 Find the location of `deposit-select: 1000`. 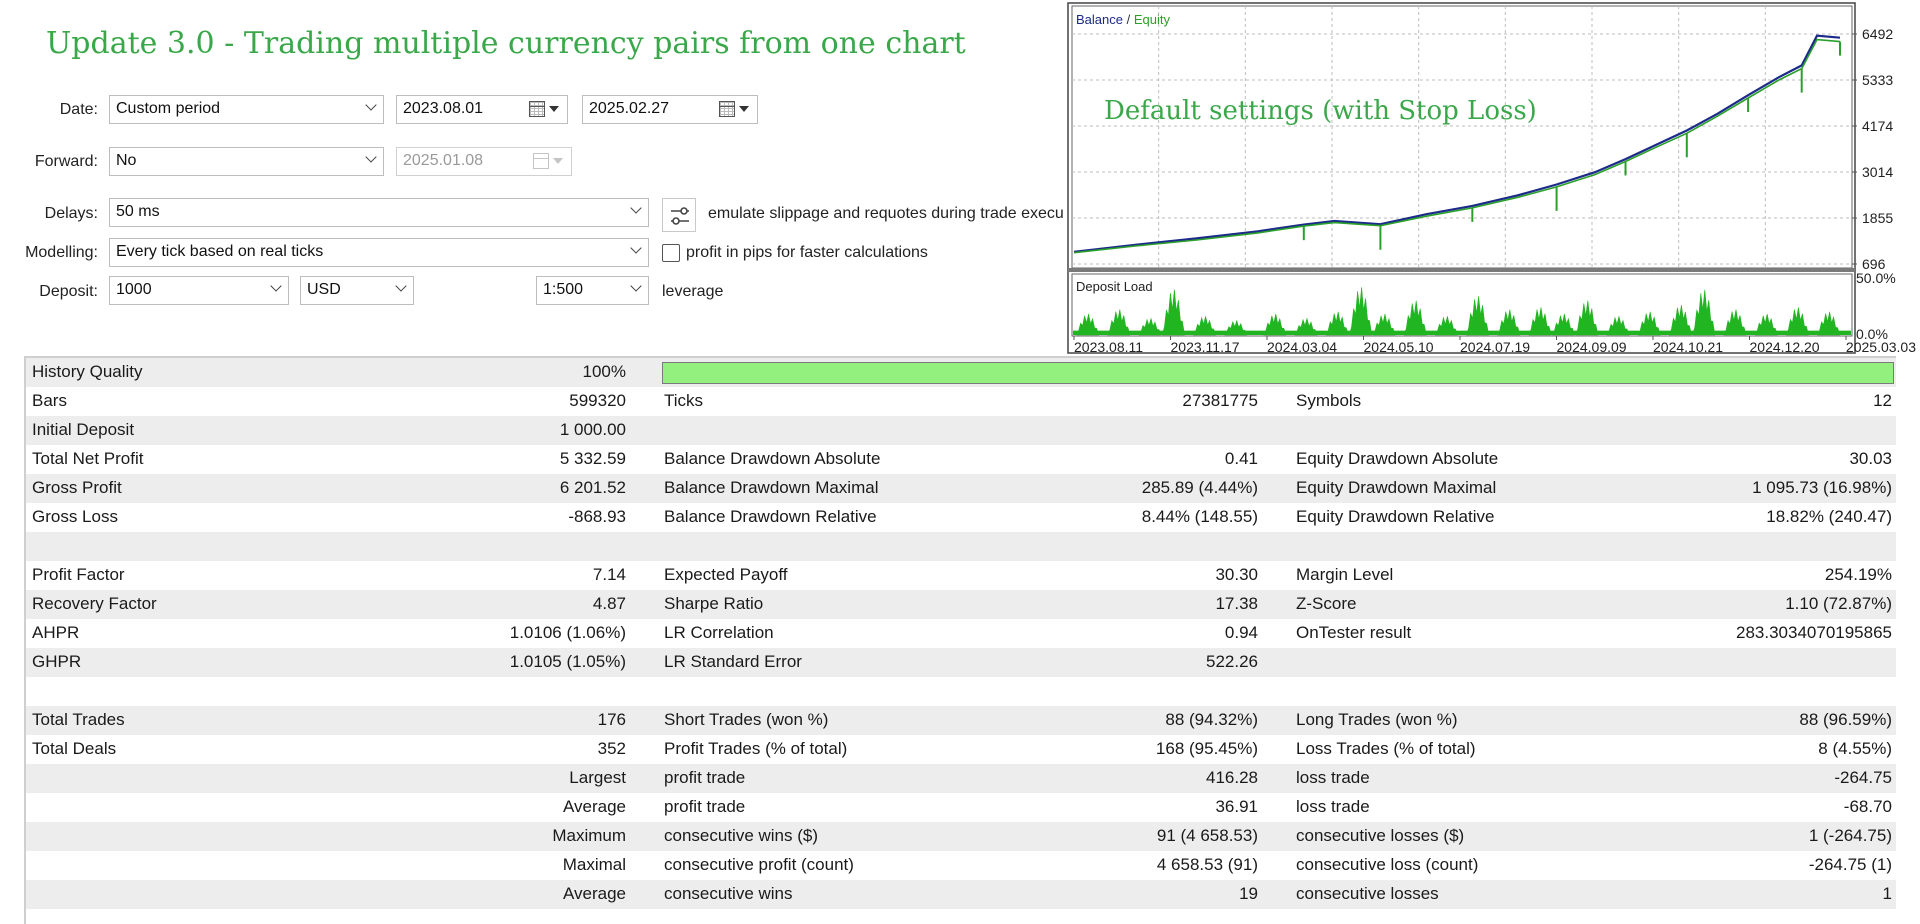

deposit-select: 1000 is located at coordinates (199, 290).